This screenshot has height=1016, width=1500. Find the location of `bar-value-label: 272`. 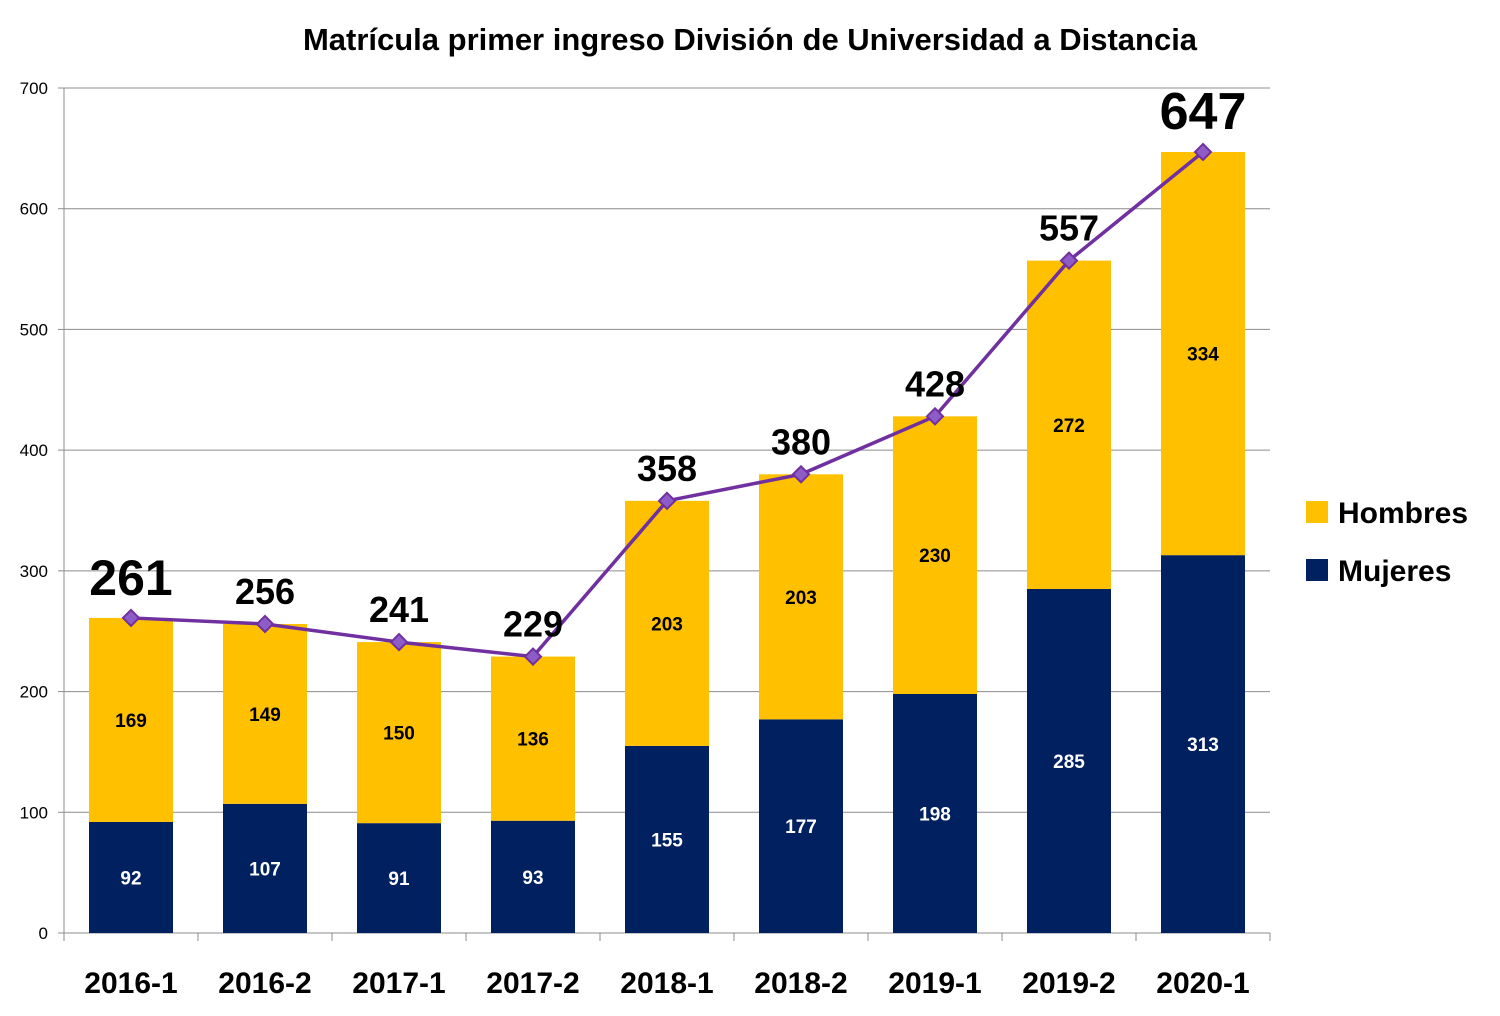

bar-value-label: 272 is located at coordinates (1069, 426).